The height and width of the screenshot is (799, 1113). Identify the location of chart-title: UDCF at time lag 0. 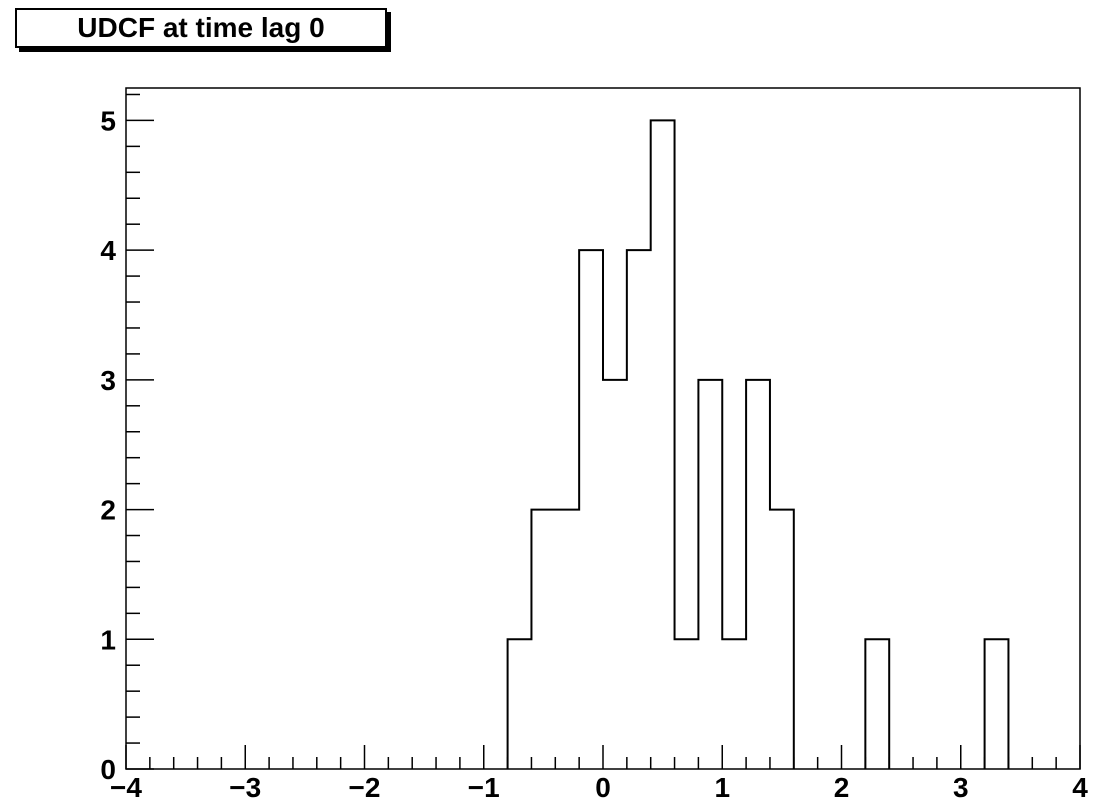
(201, 28).